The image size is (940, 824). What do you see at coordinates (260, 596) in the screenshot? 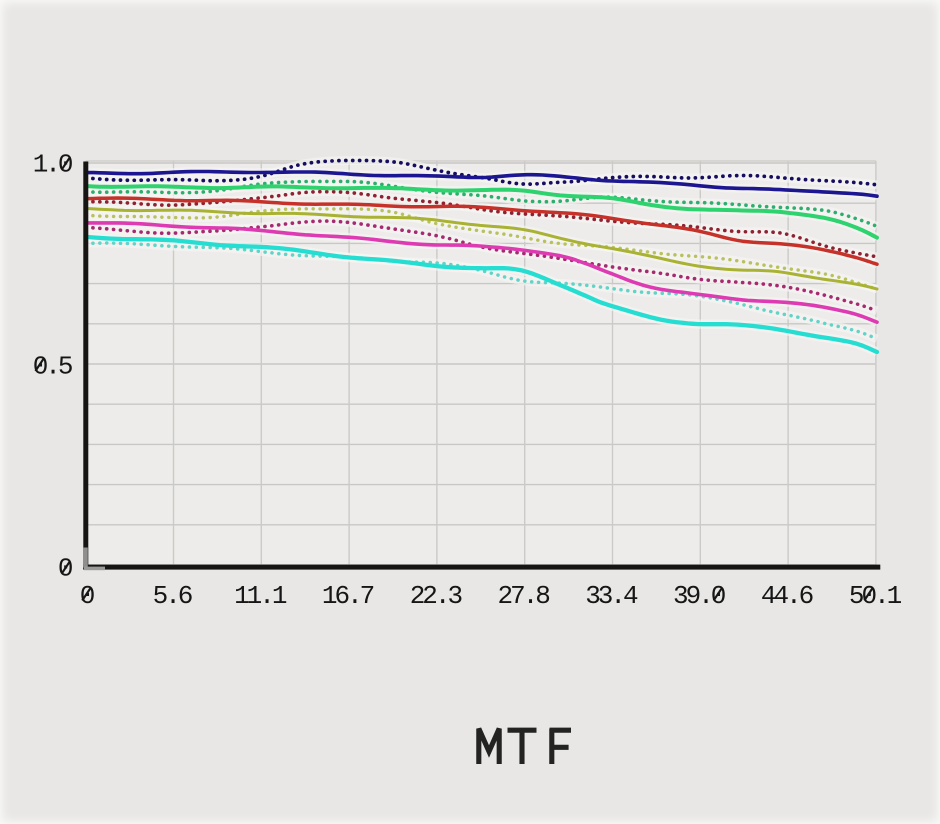
I see `svg-text: 11.1` at bounding box center [260, 596].